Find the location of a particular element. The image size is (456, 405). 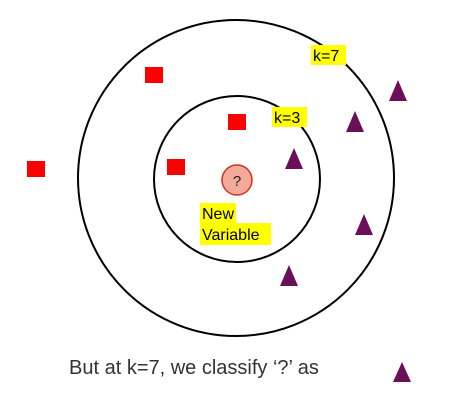

k3-highlight is located at coordinates (289, 117).